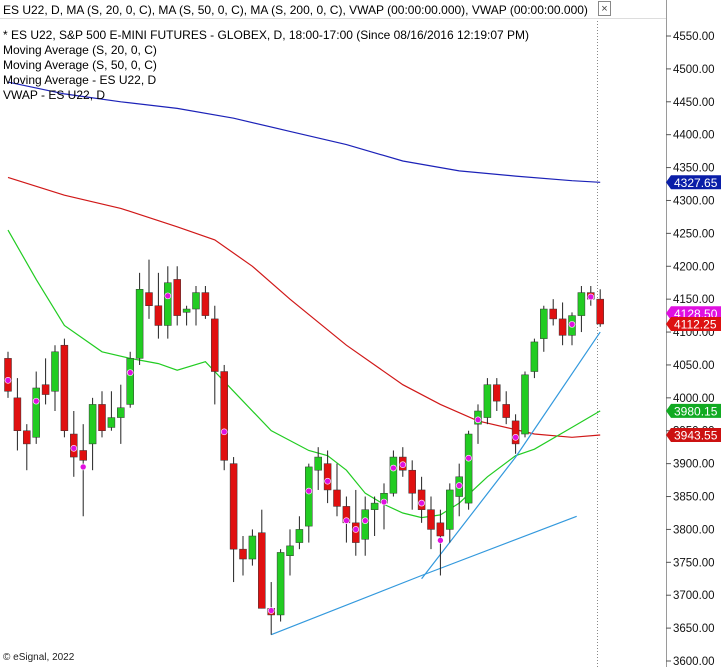  What do you see at coordinates (696, 411) in the screenshot?
I see `price-label-text: 3980.15` at bounding box center [696, 411].